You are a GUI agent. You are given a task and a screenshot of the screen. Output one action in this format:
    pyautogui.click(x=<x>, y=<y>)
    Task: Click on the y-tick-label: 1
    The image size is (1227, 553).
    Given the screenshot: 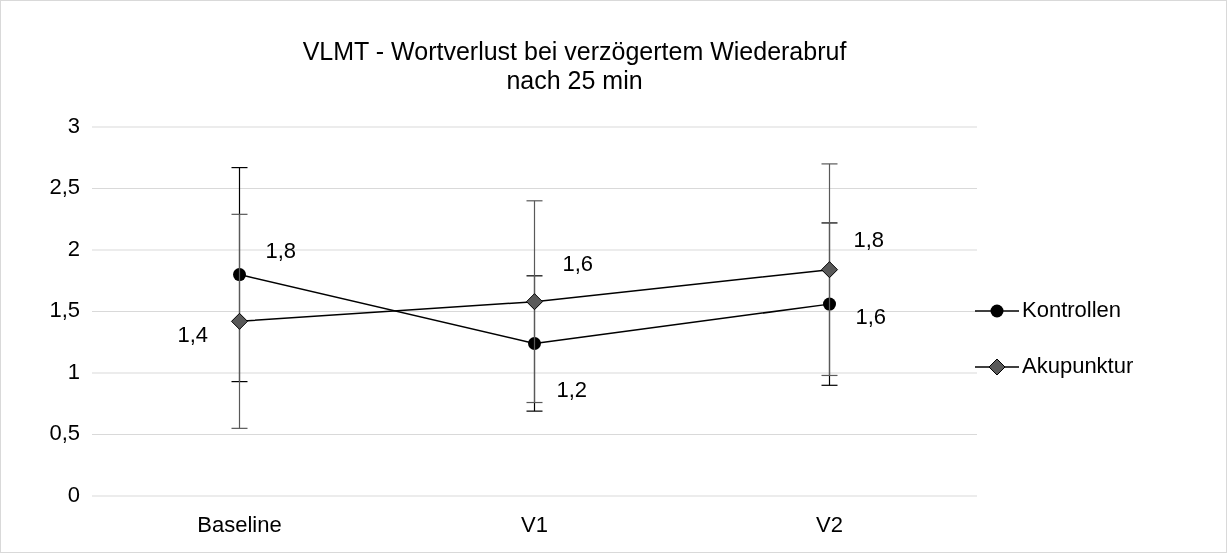 What is the action you would take?
    pyautogui.click(x=73, y=371)
    